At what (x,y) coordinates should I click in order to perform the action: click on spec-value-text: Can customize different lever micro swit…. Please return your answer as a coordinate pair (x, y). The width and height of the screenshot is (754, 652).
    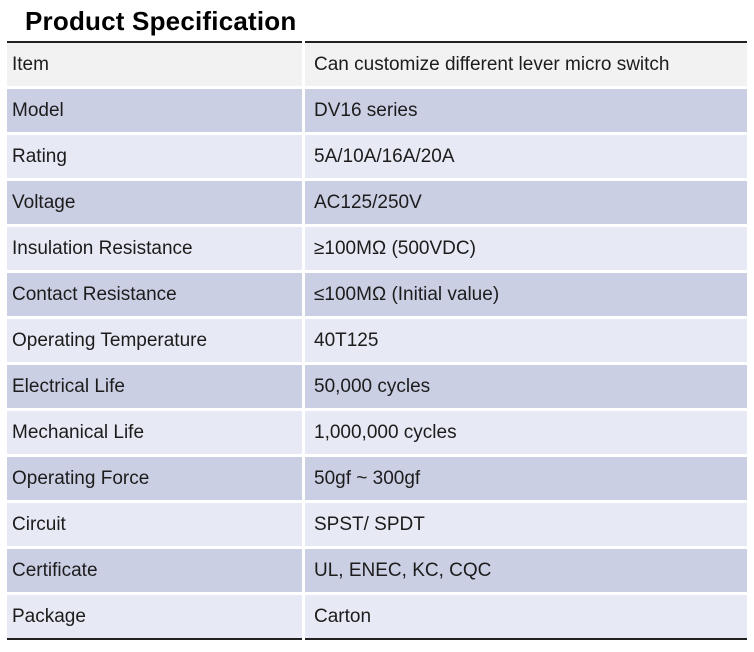
    Looking at the image, I should click on (492, 64).